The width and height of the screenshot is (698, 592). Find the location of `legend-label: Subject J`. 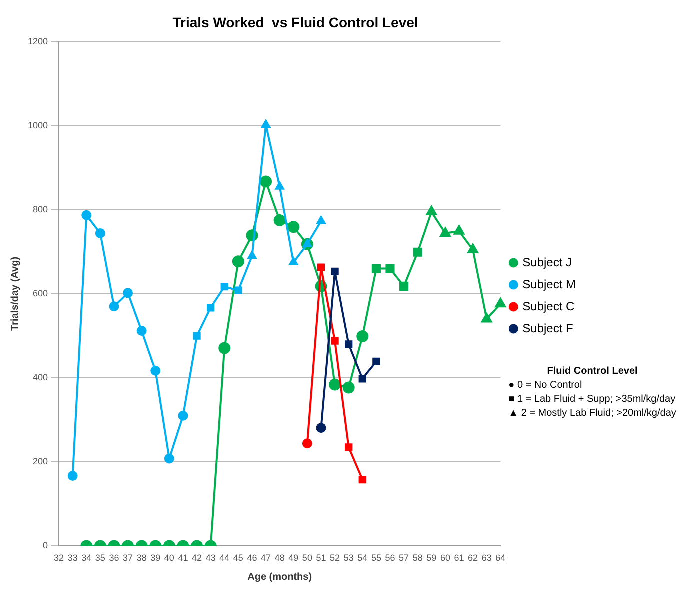

legend-label: Subject J is located at coordinates (547, 262).